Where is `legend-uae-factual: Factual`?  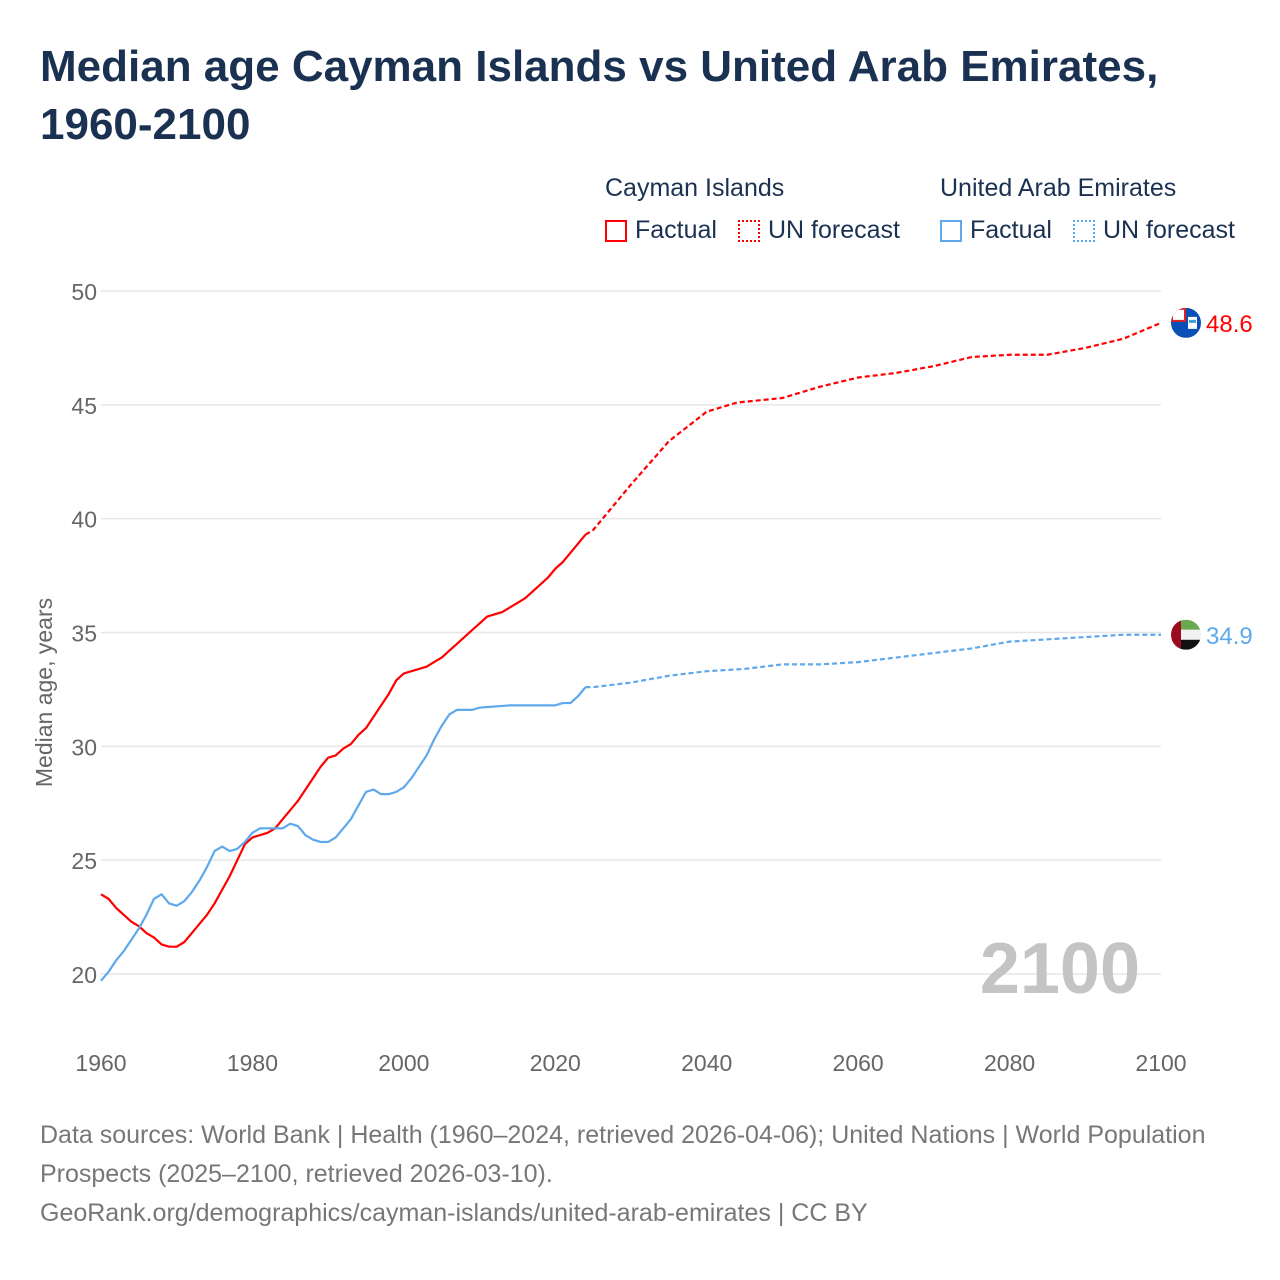
legend-uae-factual: Factual is located at coordinates (996, 230).